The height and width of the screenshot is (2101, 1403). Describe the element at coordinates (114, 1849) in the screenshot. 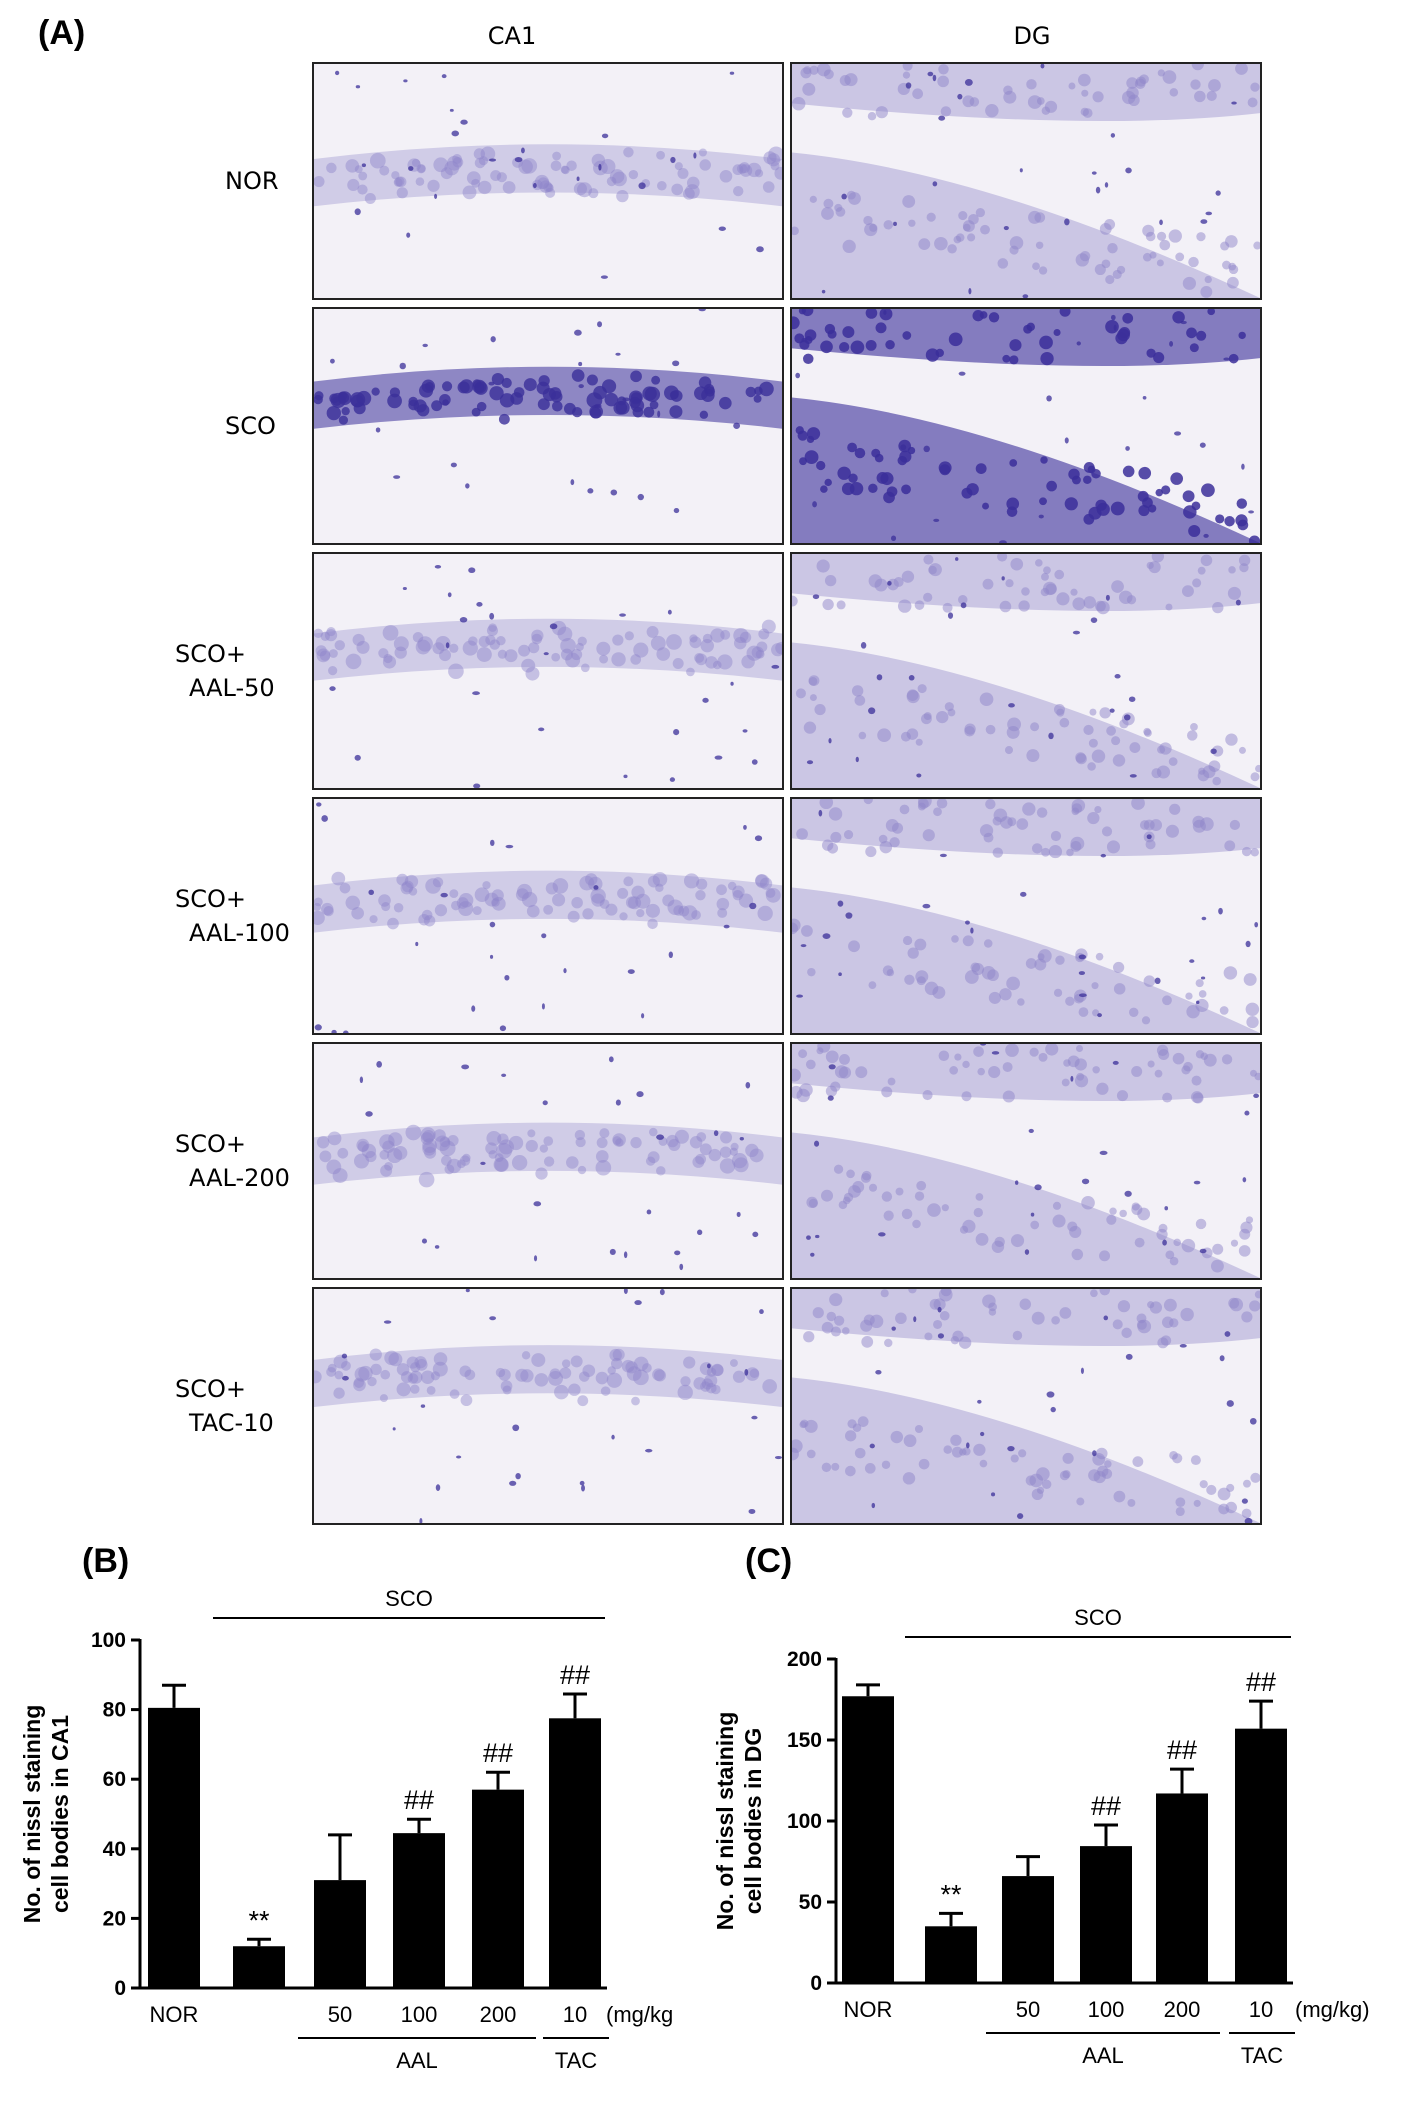

I see `y-tick-label: 40` at that location.